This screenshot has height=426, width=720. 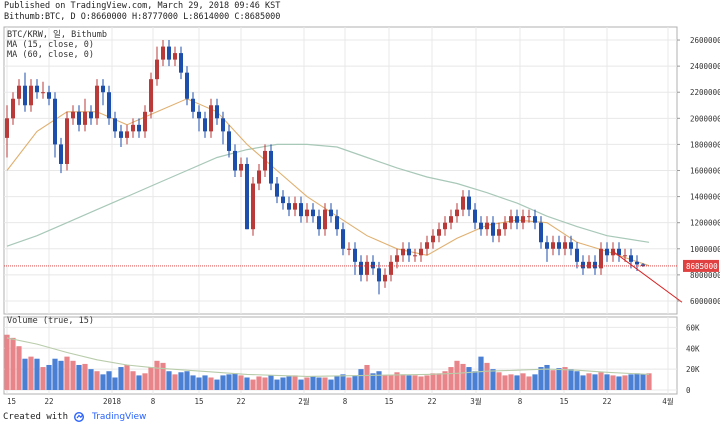 What do you see at coordinates (705, 197) in the screenshot?
I see `price-tick-label: 14000000` at bounding box center [705, 197].